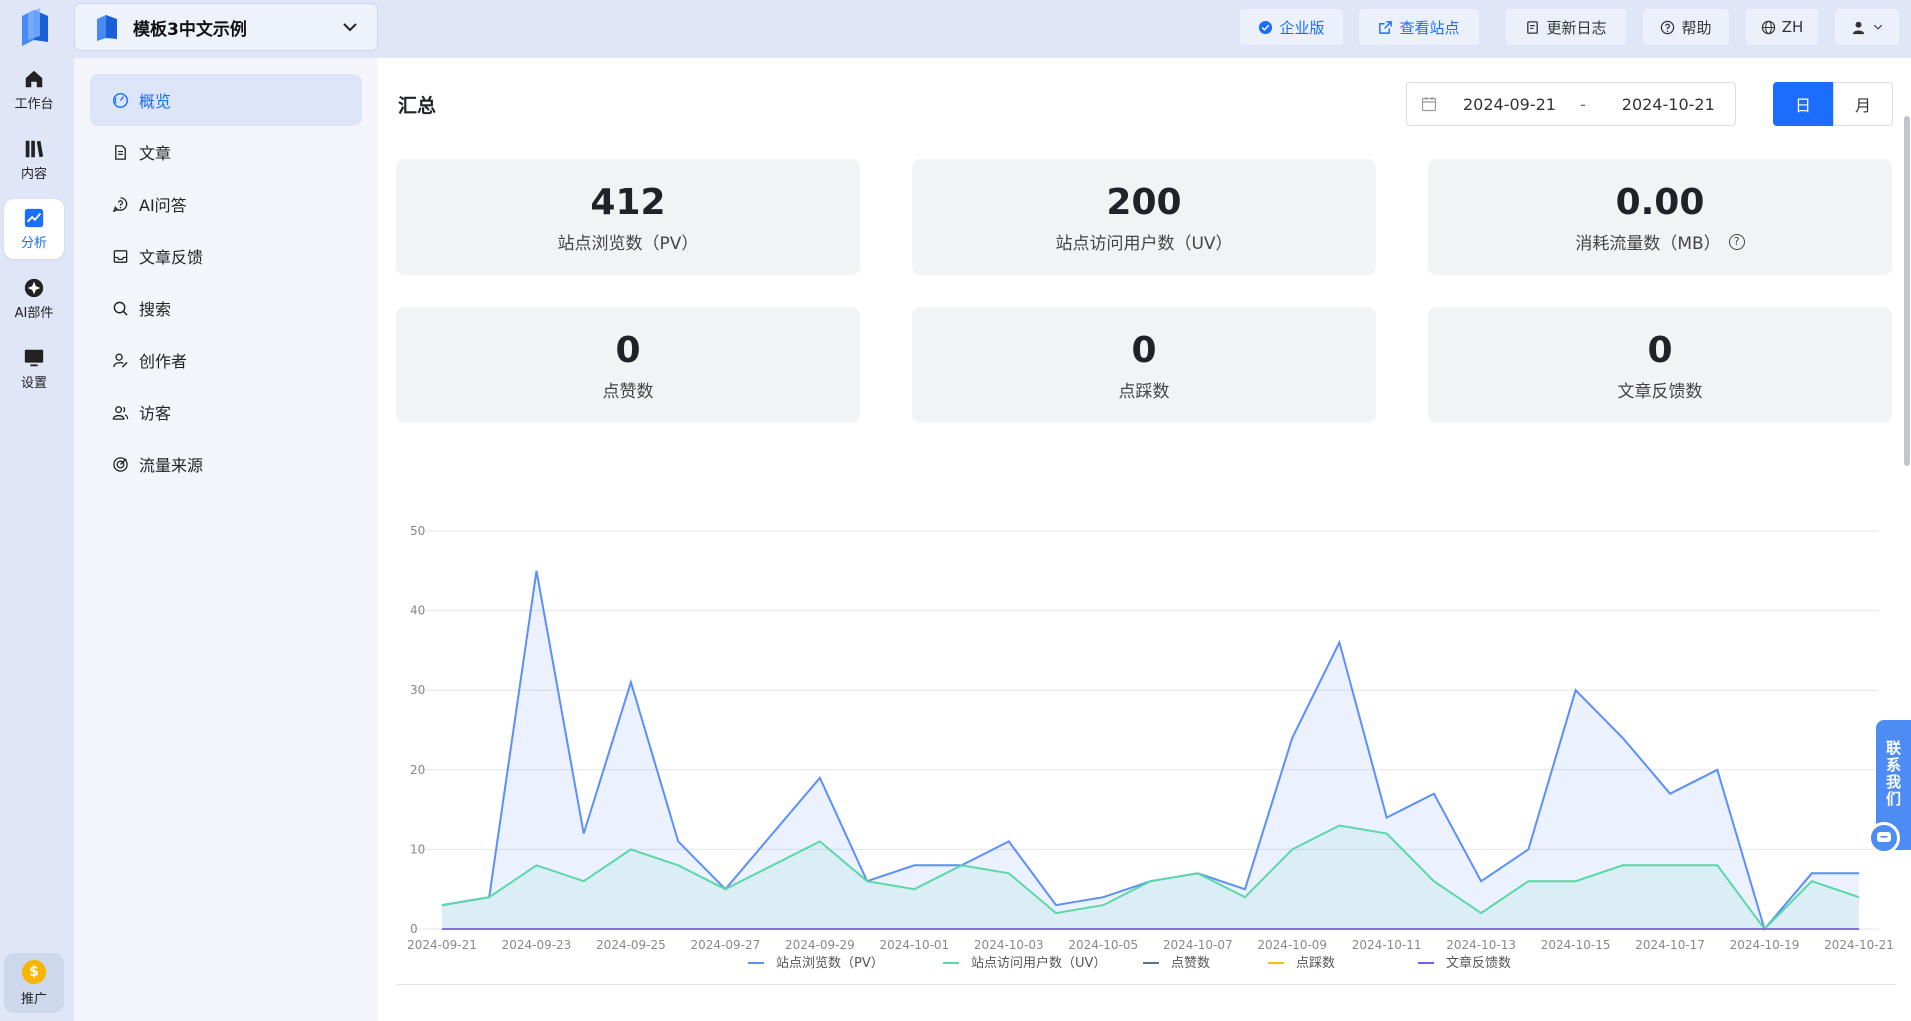  What do you see at coordinates (1668, 27) in the screenshot?
I see `help-circle-icon` at bounding box center [1668, 27].